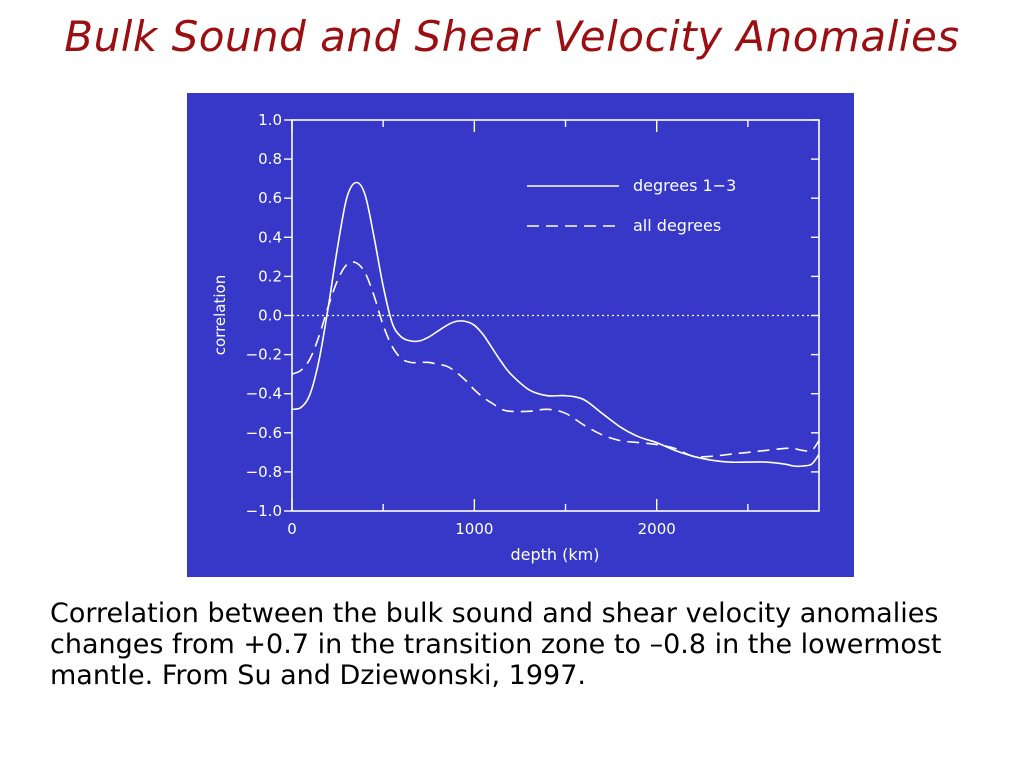 The height and width of the screenshot is (768, 1024). I want to click on y-tick-label: 1.0, so click(270, 120).